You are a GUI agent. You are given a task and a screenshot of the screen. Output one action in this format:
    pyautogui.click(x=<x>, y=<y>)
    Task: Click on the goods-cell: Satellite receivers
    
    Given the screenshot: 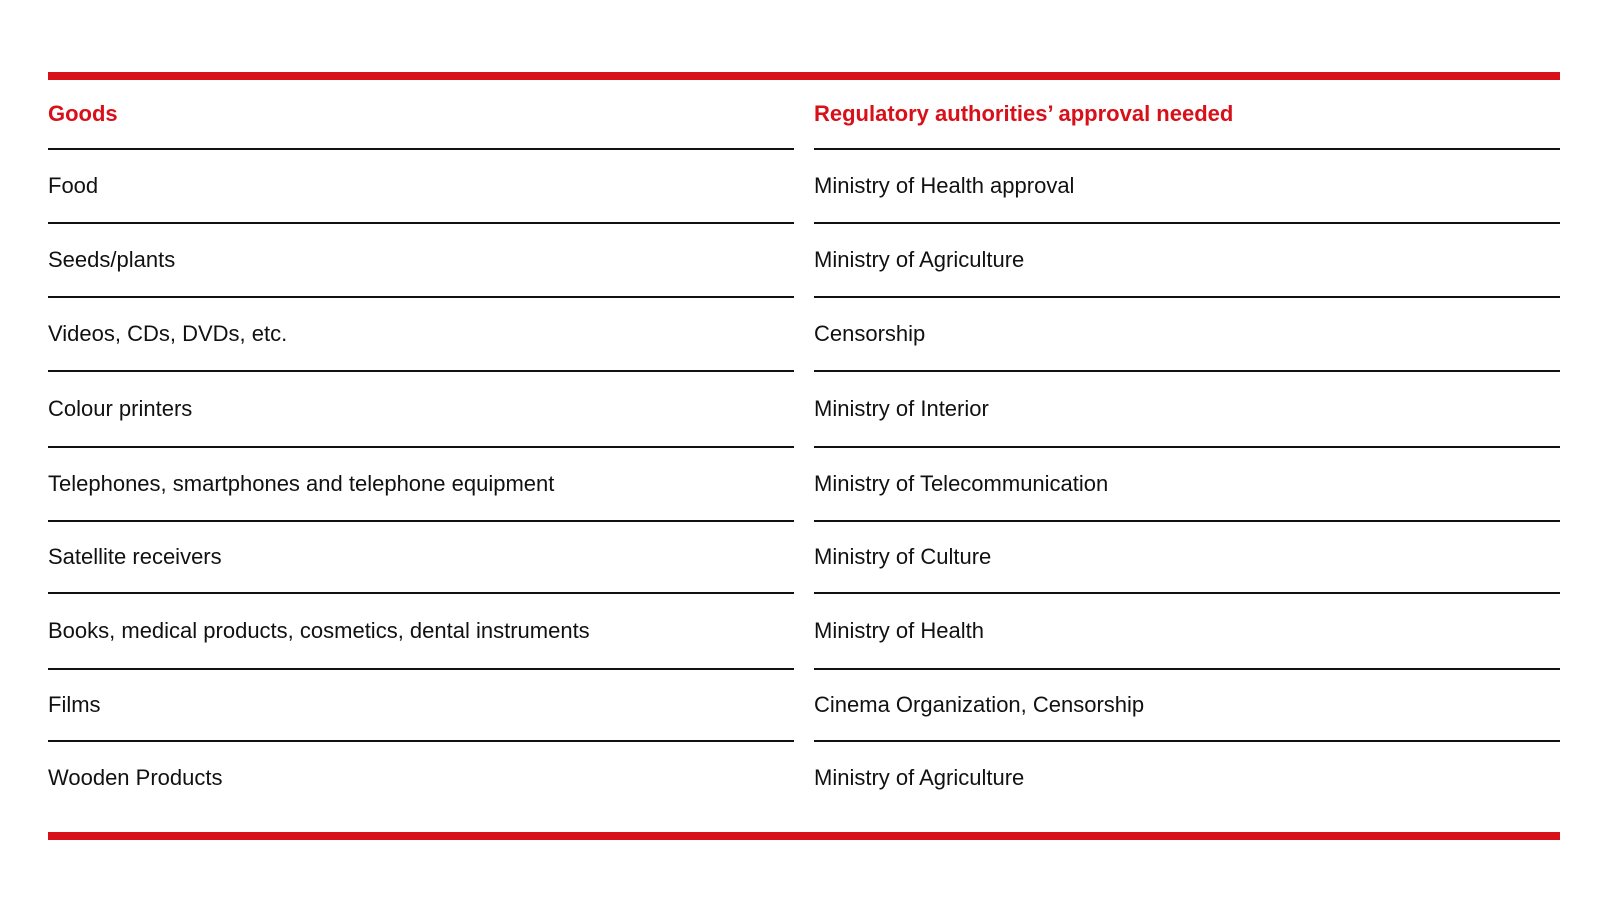 What is the action you would take?
    pyautogui.click(x=135, y=556)
    